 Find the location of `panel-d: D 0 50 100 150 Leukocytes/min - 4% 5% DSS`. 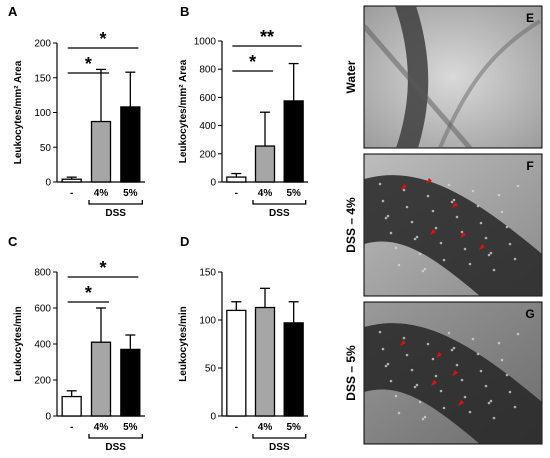

panel-d: D 0 50 100 150 Leukocytes/min - 4% 5% DSS is located at coordinates (243, 343).